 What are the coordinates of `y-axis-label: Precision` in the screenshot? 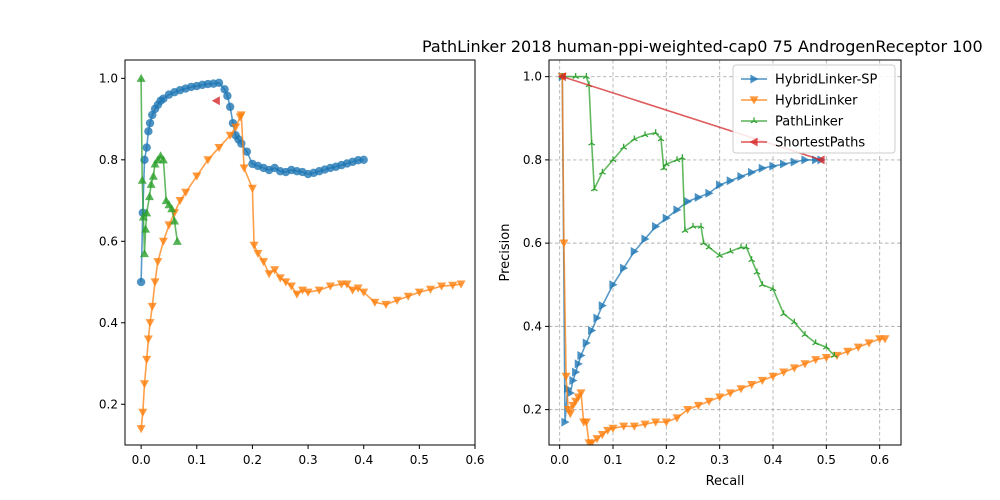 It's located at (505, 252).